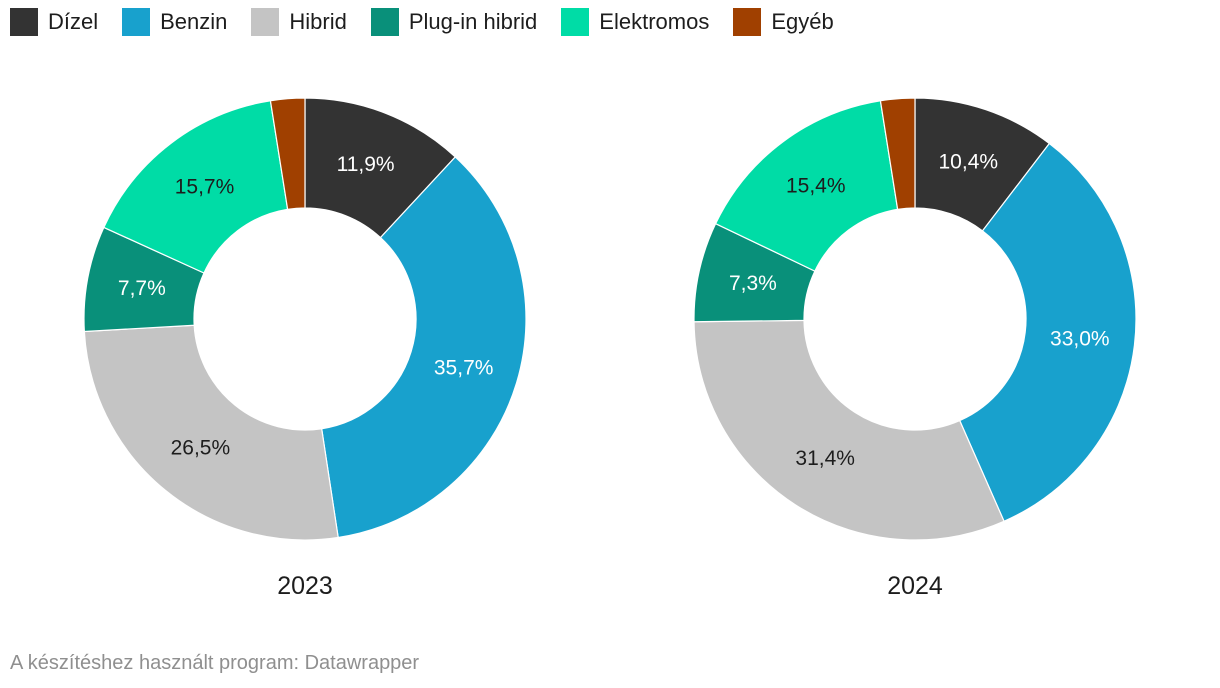 Image resolution: width=1220 pixels, height=688 pixels. Describe the element at coordinates (366, 164) in the screenshot. I see `slice-label: 11,9%` at that location.